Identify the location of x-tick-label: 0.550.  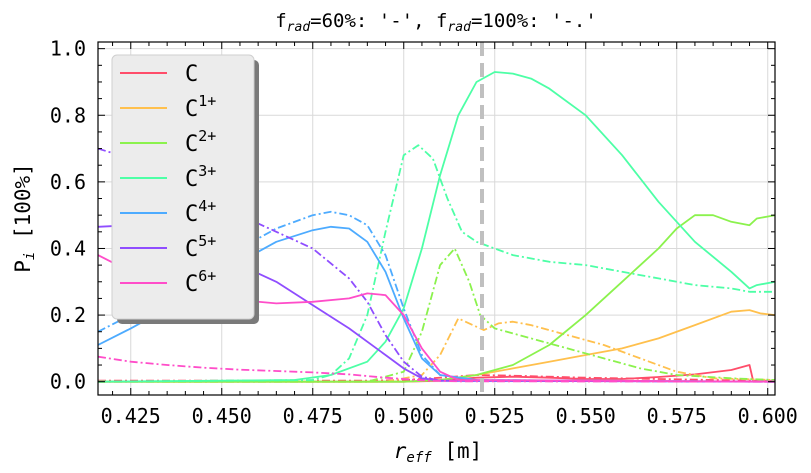
(586, 416).